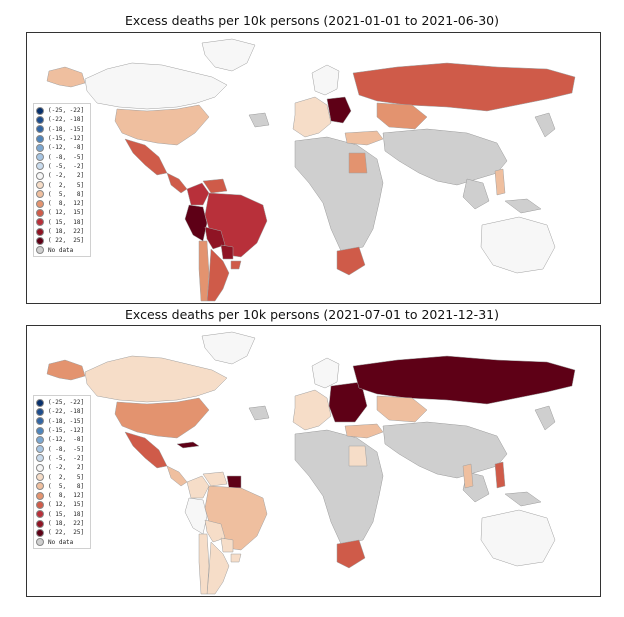  What do you see at coordinates (468, 476) in the screenshot?
I see `country-vietnam` at bounding box center [468, 476].